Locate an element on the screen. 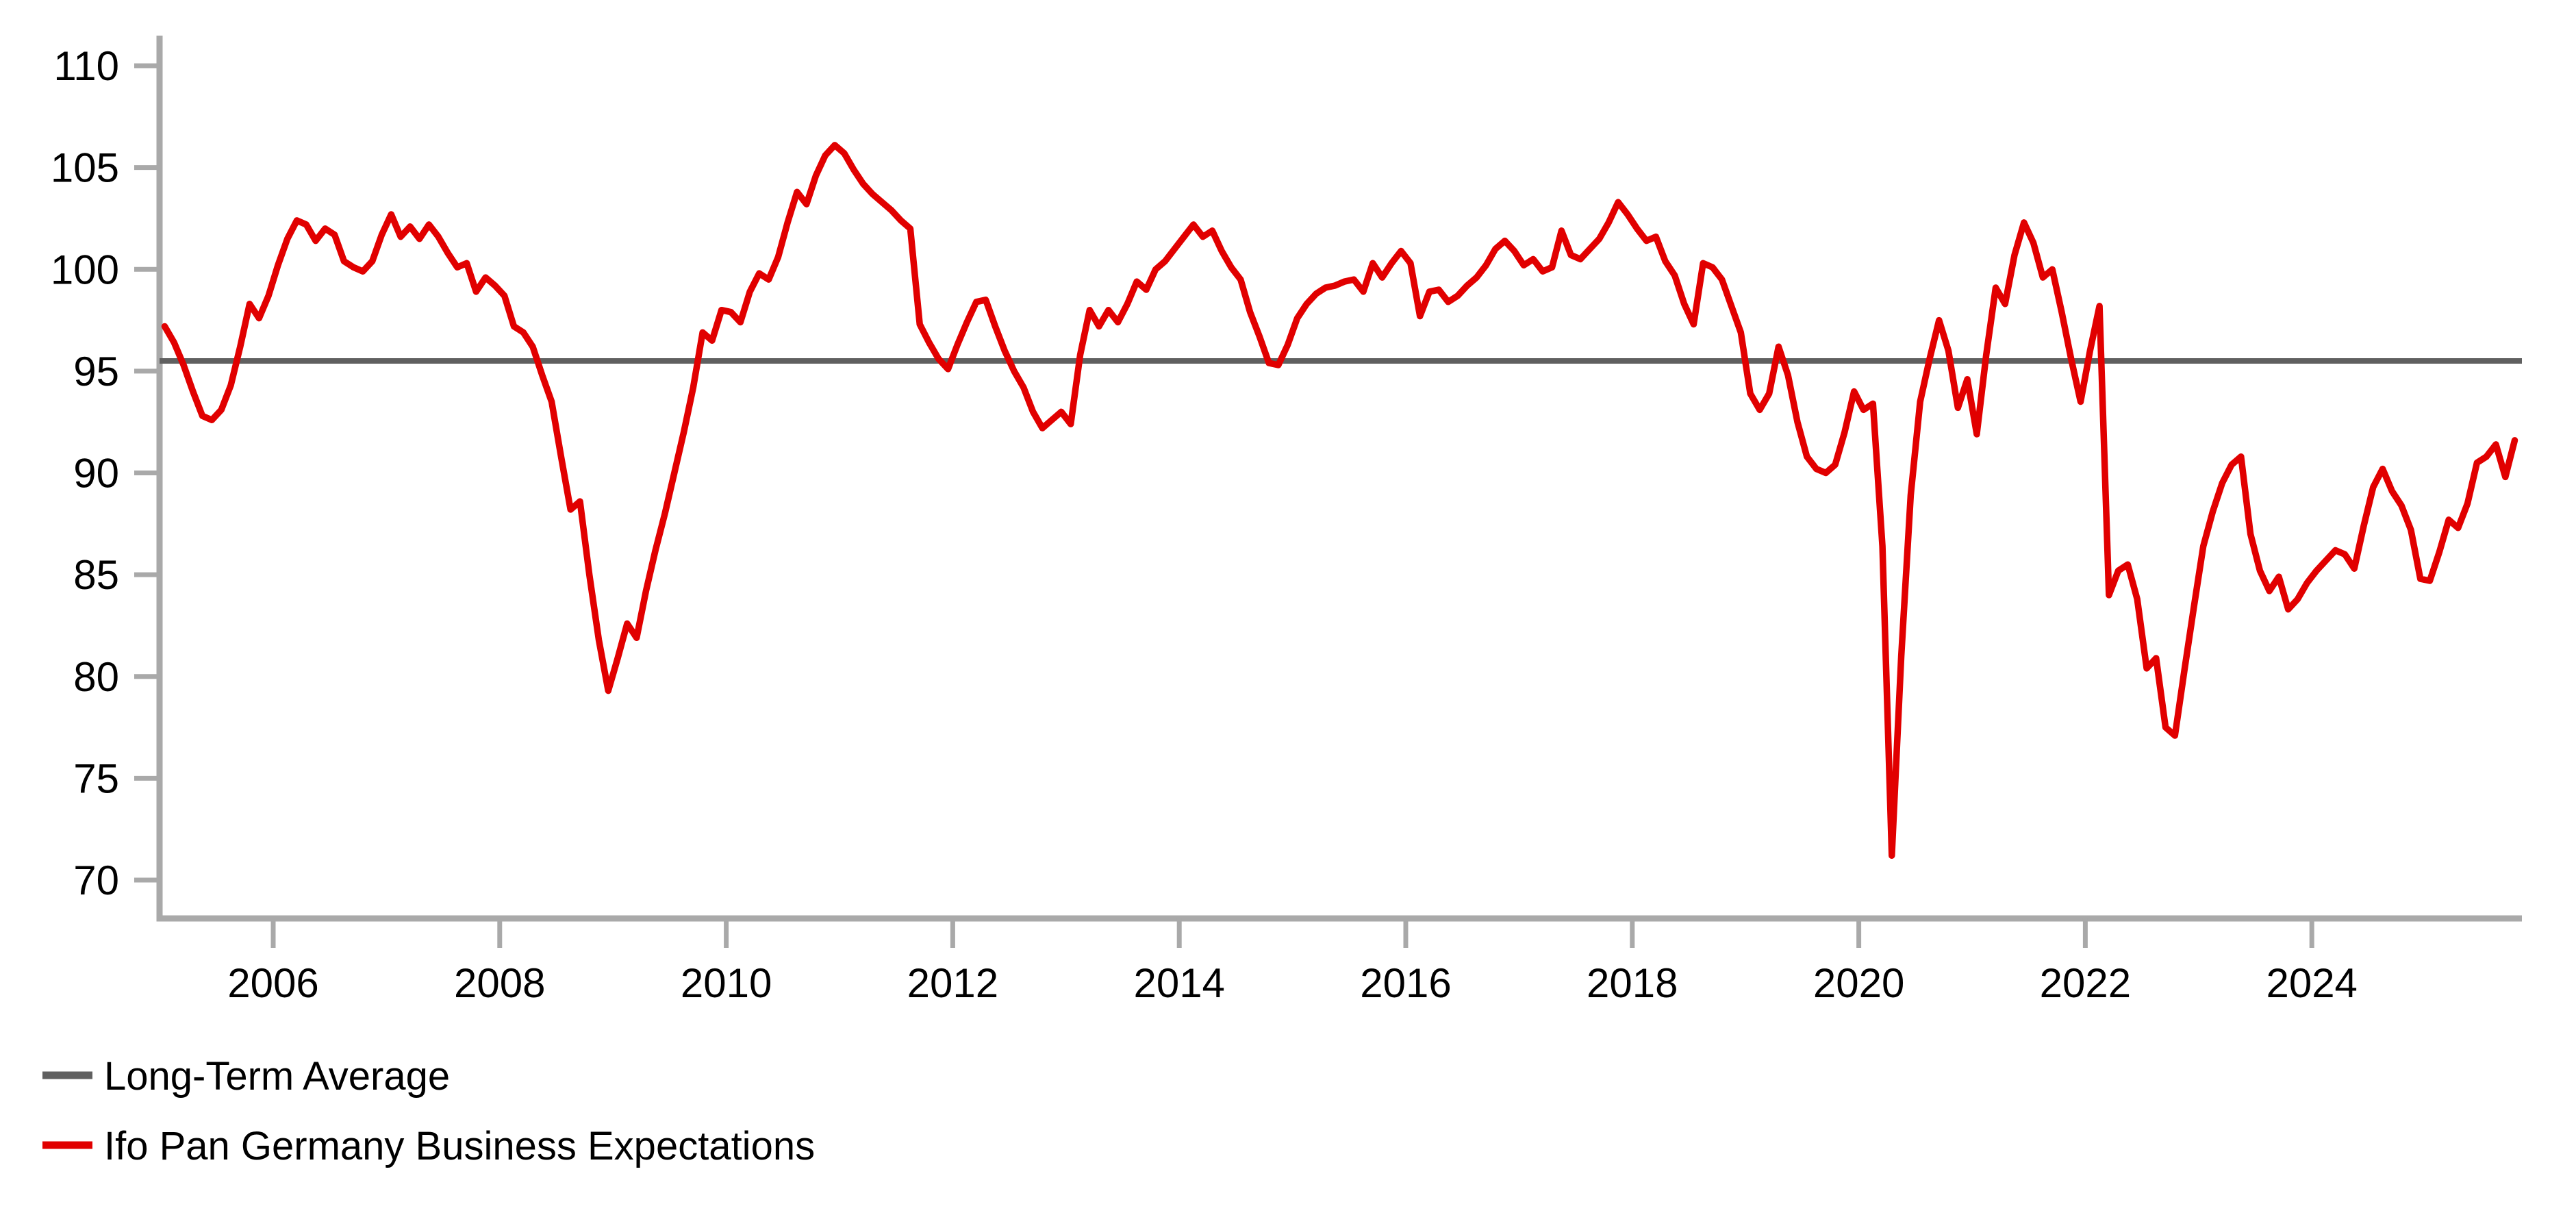 This screenshot has width=2576, height=1228. x-tick-label: 2016 is located at coordinates (1405, 983).